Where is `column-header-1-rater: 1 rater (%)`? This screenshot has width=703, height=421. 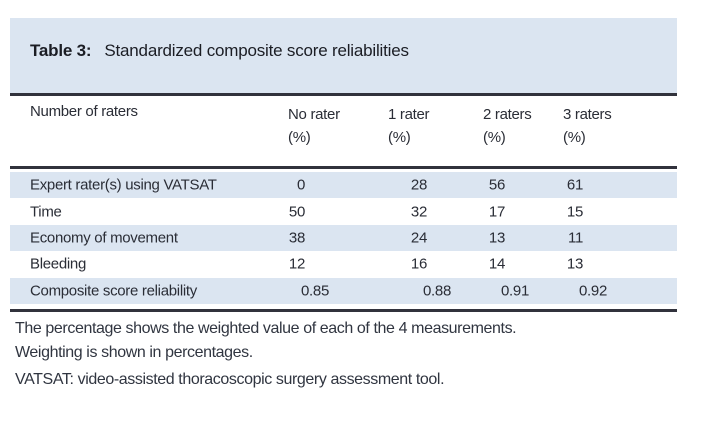
column-header-1-rater: 1 rater (%) is located at coordinates (409, 126).